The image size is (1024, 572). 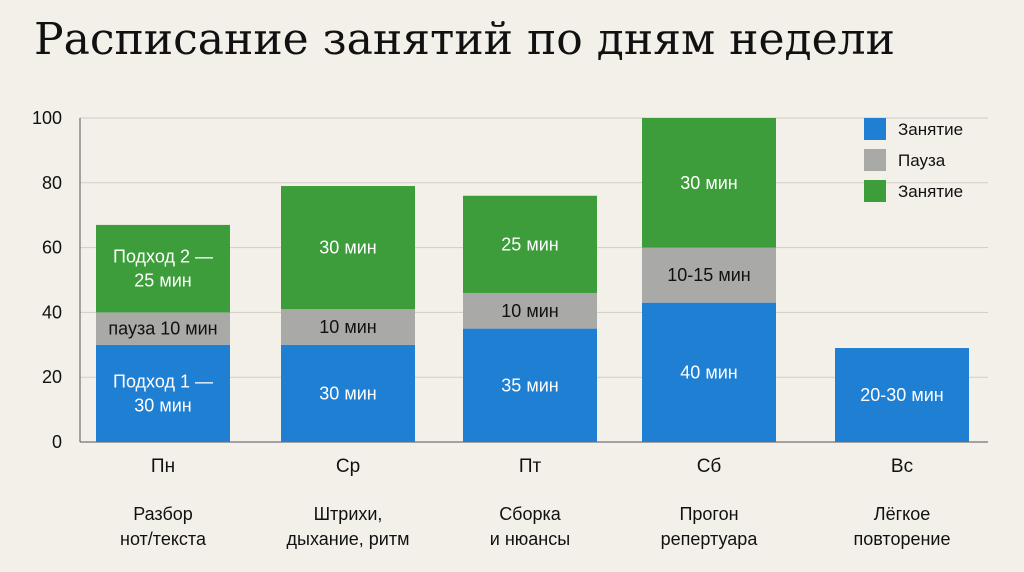 What do you see at coordinates (52, 312) in the screenshot?
I see `y-tick-label: 40` at bounding box center [52, 312].